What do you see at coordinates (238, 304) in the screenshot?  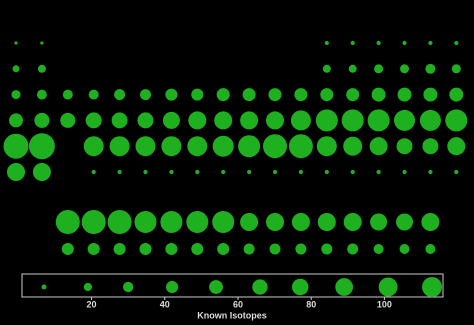 I see `legend-tick-label: 60` at bounding box center [238, 304].